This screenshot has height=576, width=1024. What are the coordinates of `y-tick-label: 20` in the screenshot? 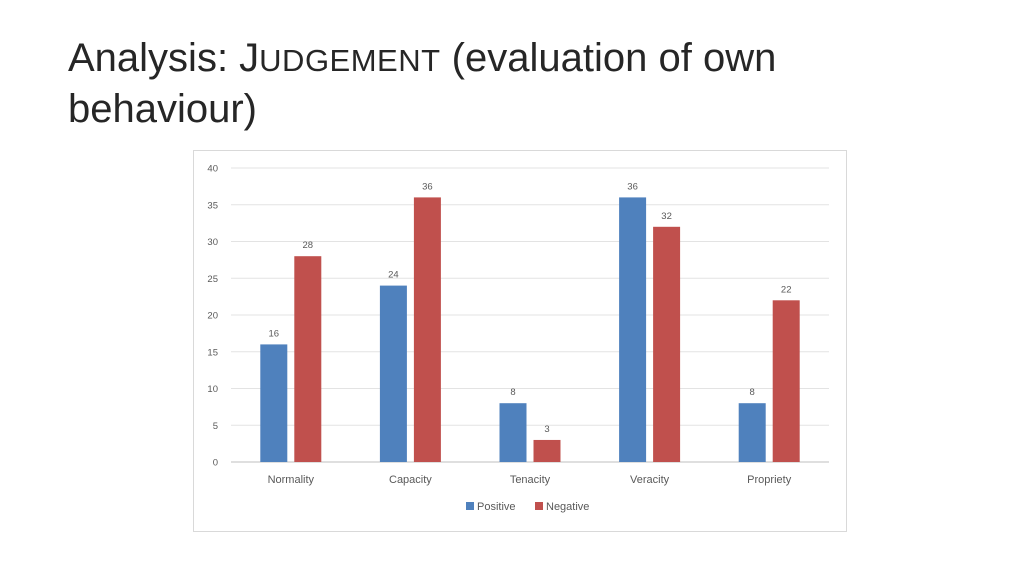 It's located at (212, 316).